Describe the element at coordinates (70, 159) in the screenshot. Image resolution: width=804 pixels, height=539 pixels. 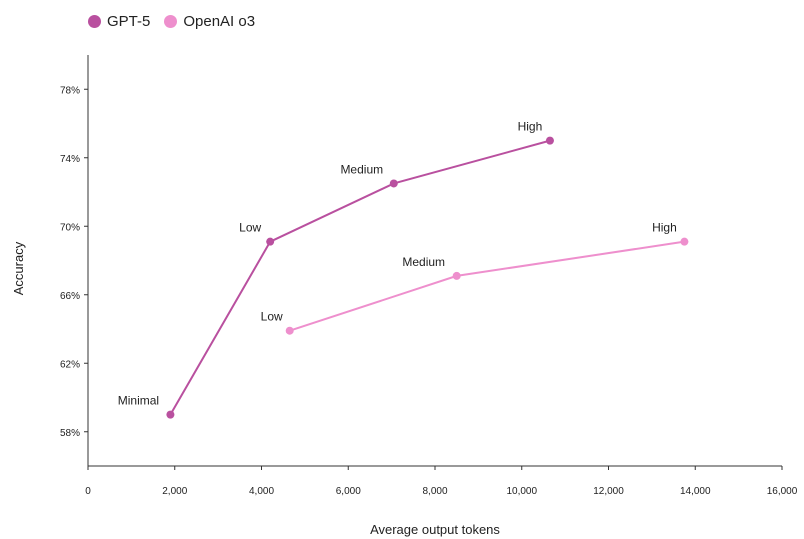
I see `y-tick-label: 74%` at that location.